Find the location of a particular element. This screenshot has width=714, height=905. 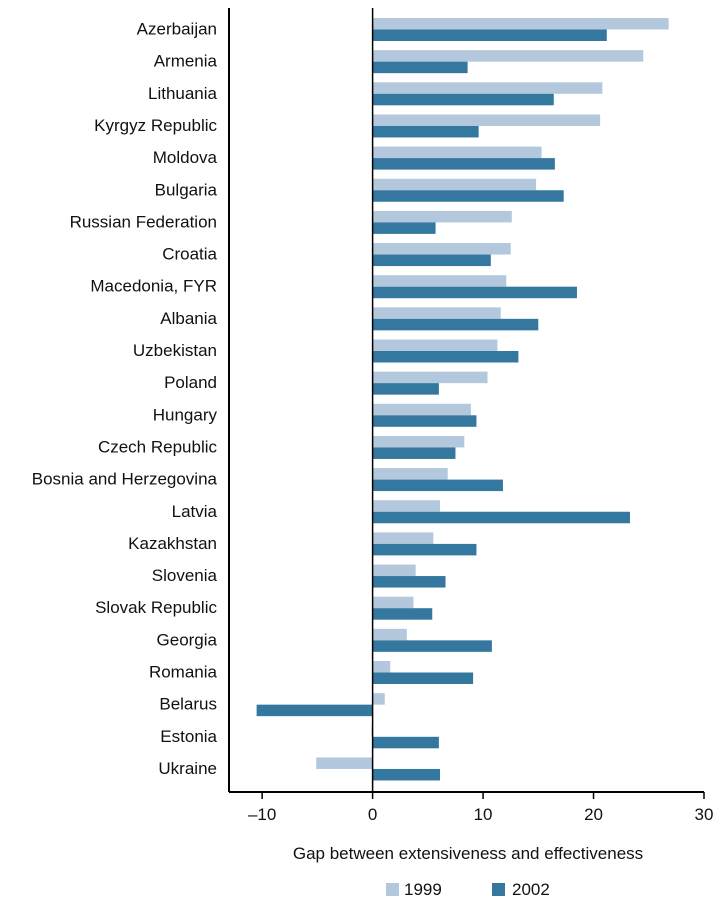

category-label: Kazakhstan is located at coordinates (172, 543).